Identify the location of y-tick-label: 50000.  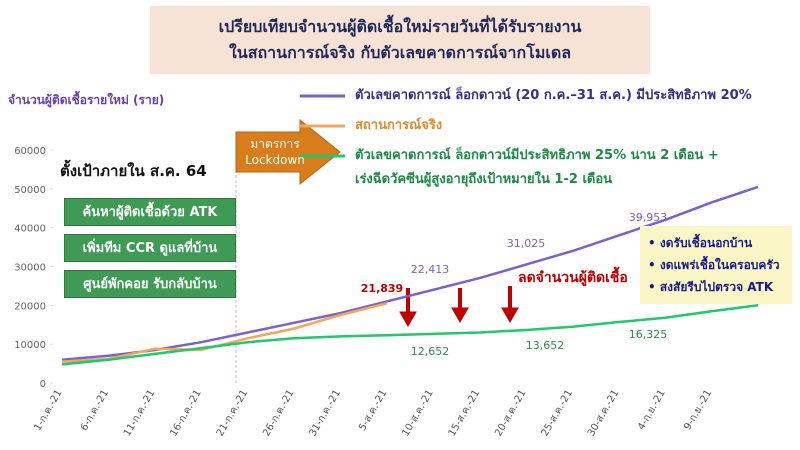
(30, 190).